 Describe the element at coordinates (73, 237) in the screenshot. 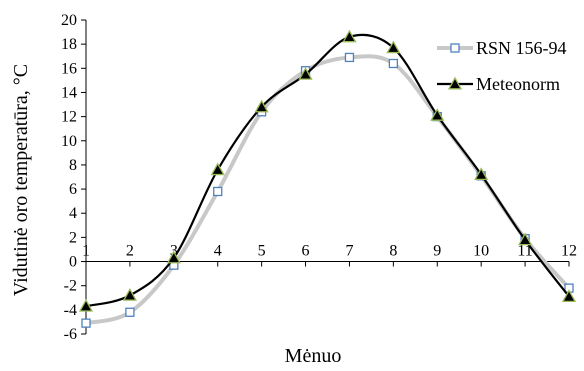

I see `y-tick-label: 2` at that location.